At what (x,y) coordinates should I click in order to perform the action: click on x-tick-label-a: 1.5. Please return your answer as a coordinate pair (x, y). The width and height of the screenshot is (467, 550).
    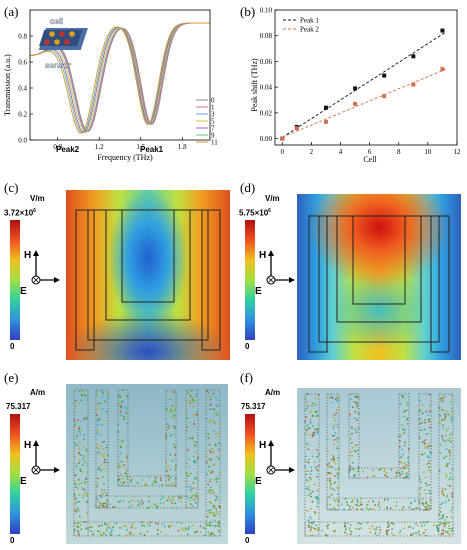
    Looking at the image, I should click on (140, 147).